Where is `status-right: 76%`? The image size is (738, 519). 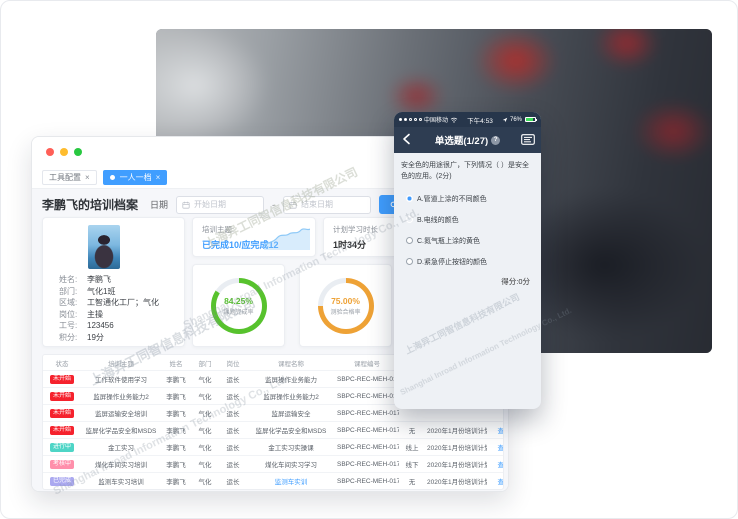 status-right: 76% is located at coordinates (519, 119).